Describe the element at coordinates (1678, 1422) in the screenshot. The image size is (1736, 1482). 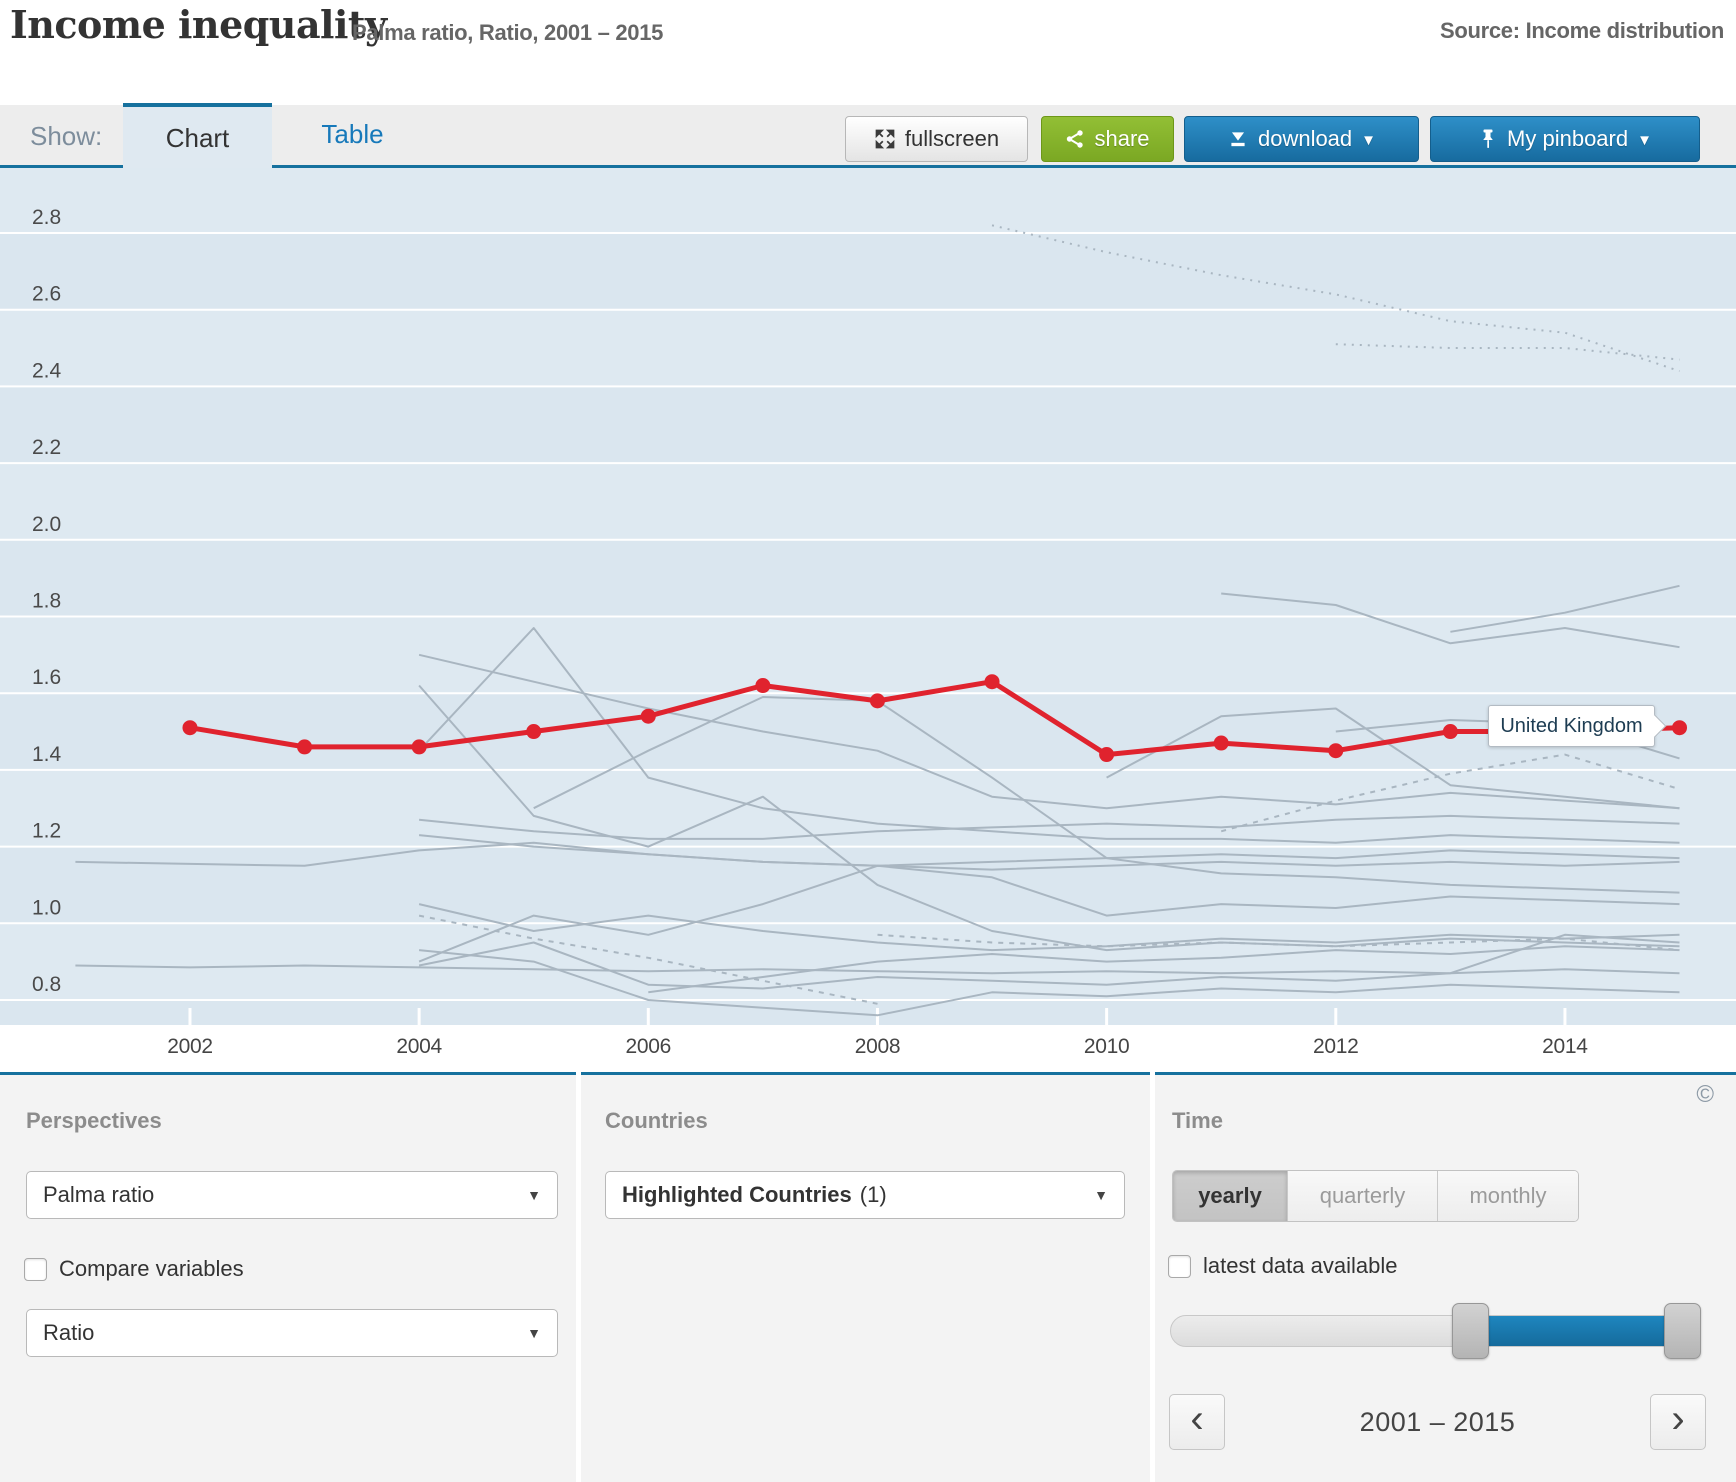
I see `next-period-button: ›` at that location.